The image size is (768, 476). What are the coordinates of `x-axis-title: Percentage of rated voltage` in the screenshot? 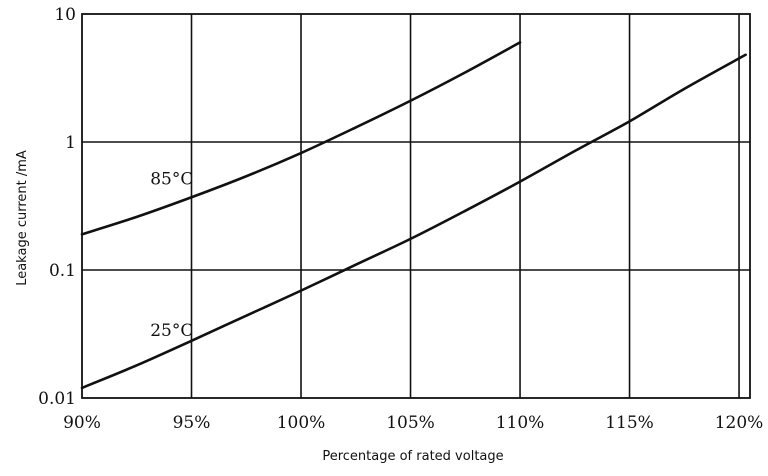 It's located at (412, 456).